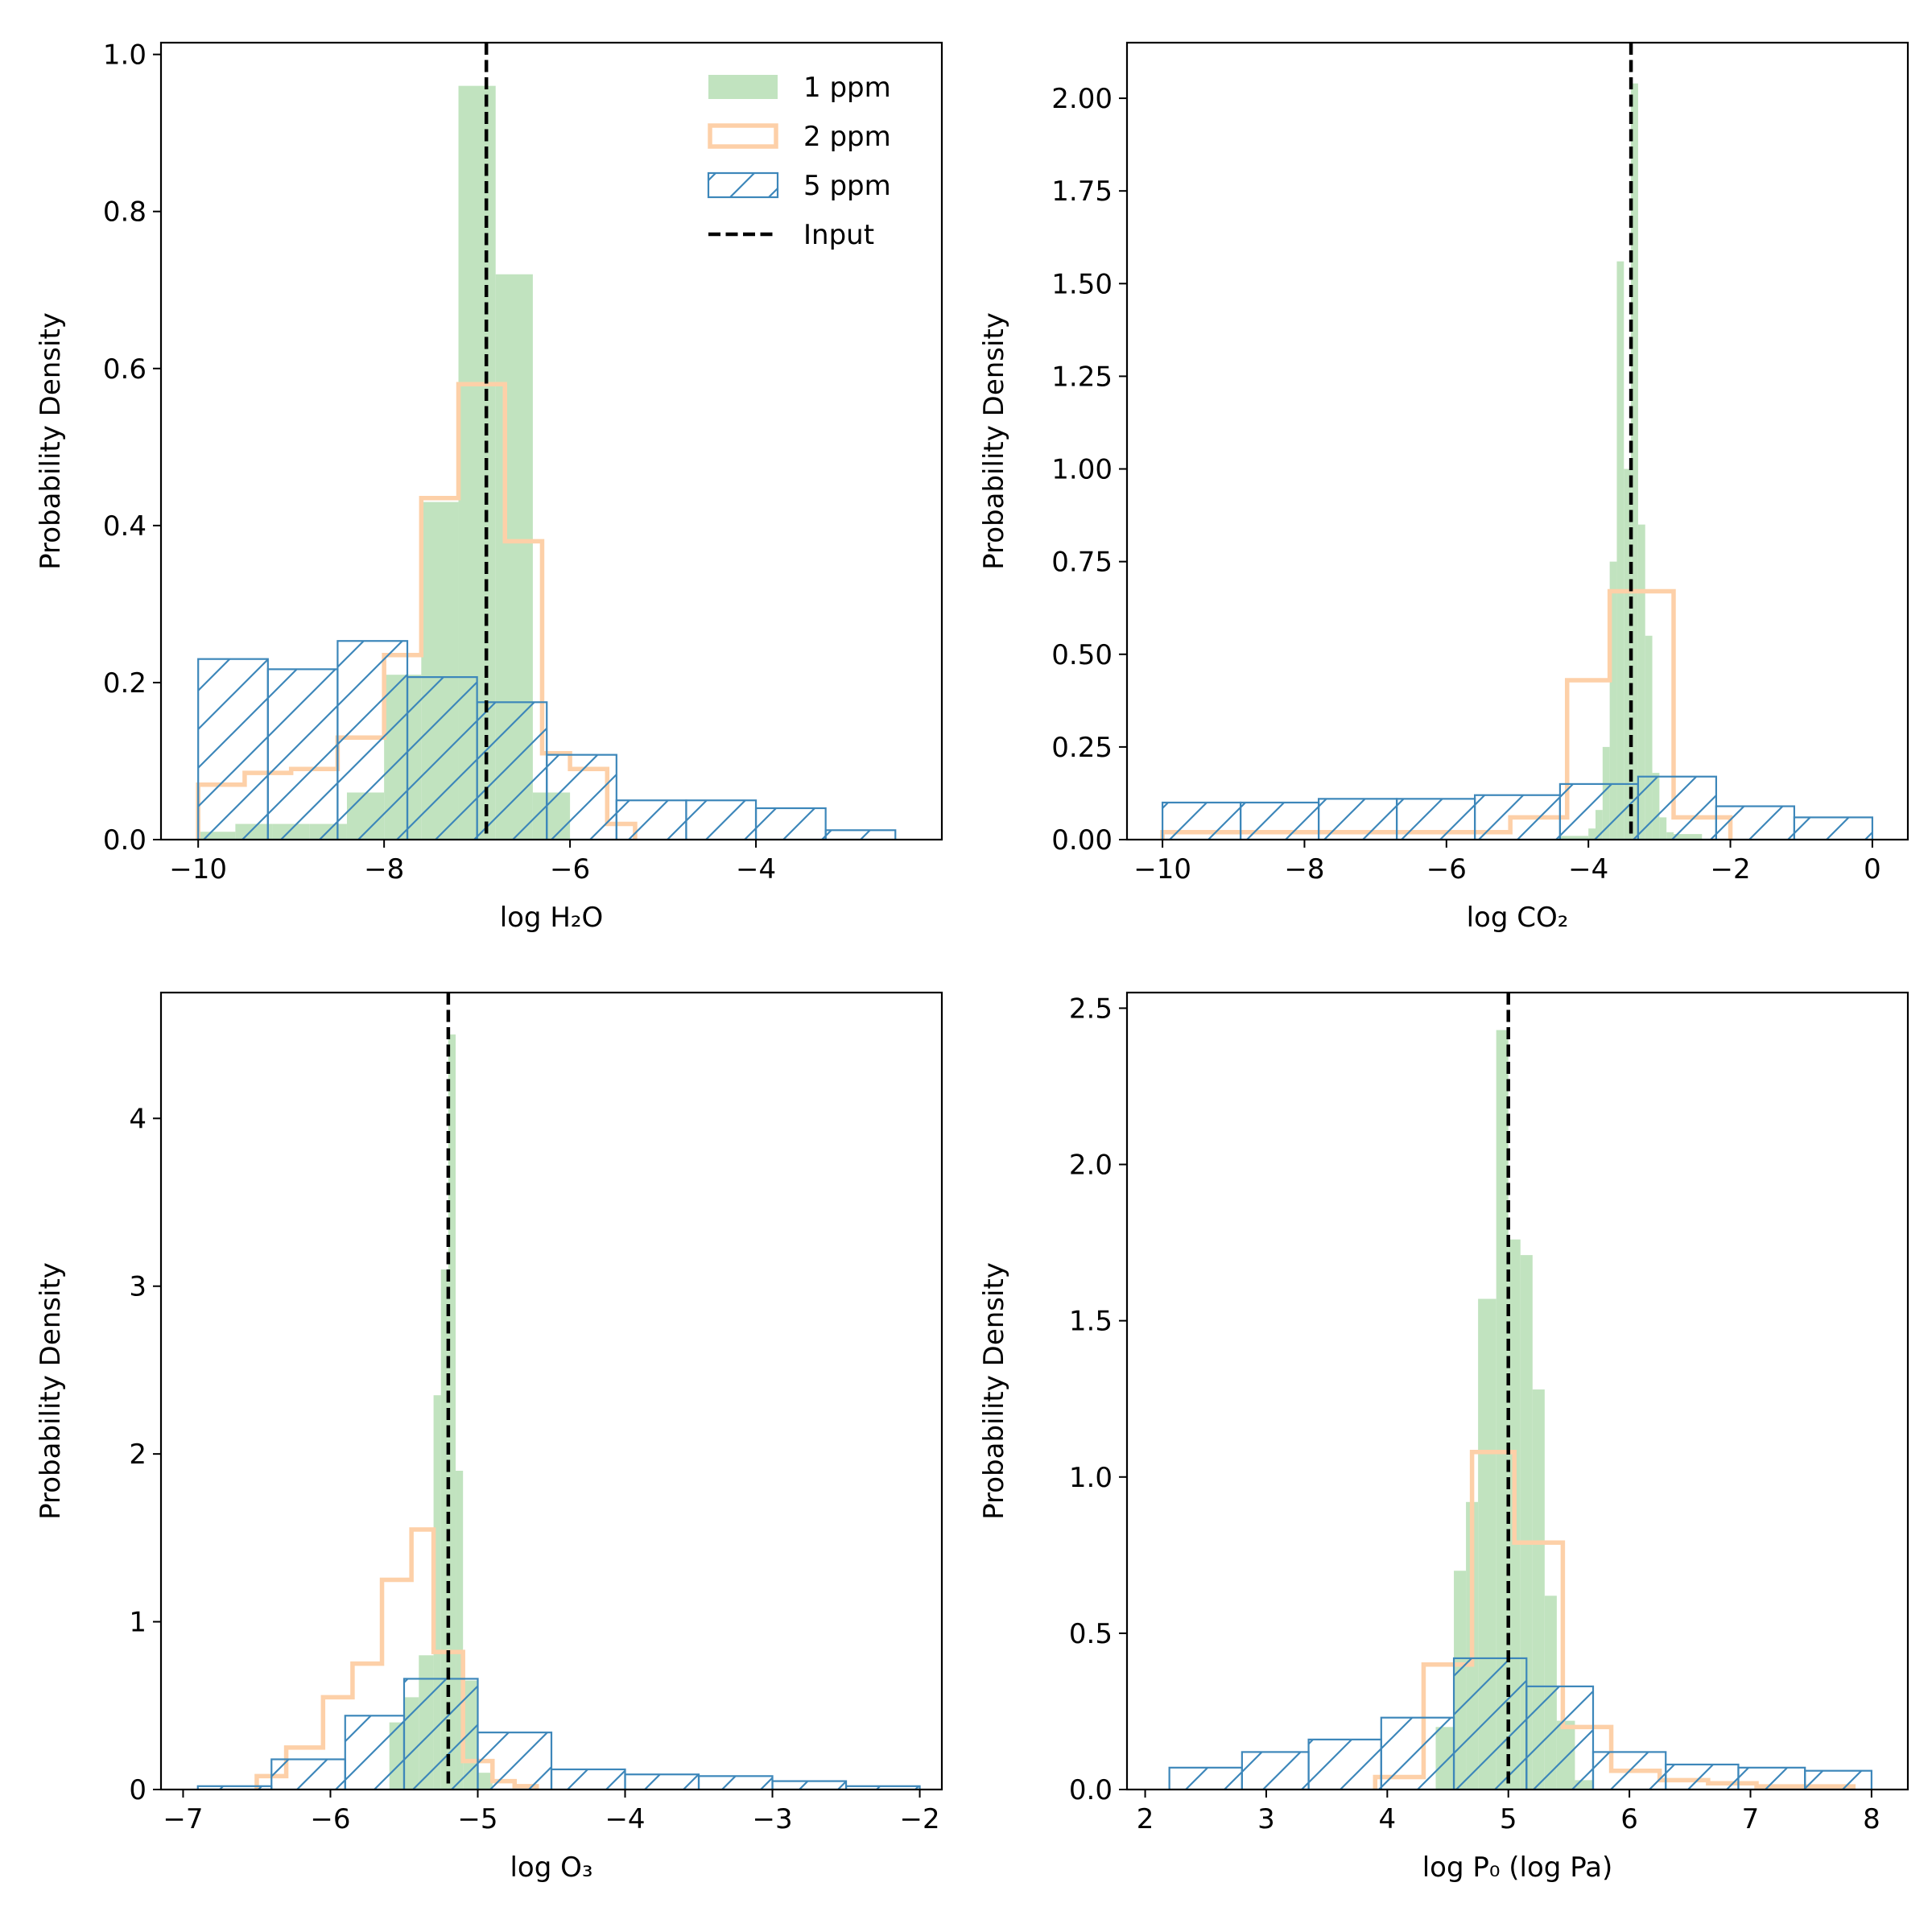 The width and height of the screenshot is (1932, 1932). I want to click on legend-label: Input, so click(838, 235).